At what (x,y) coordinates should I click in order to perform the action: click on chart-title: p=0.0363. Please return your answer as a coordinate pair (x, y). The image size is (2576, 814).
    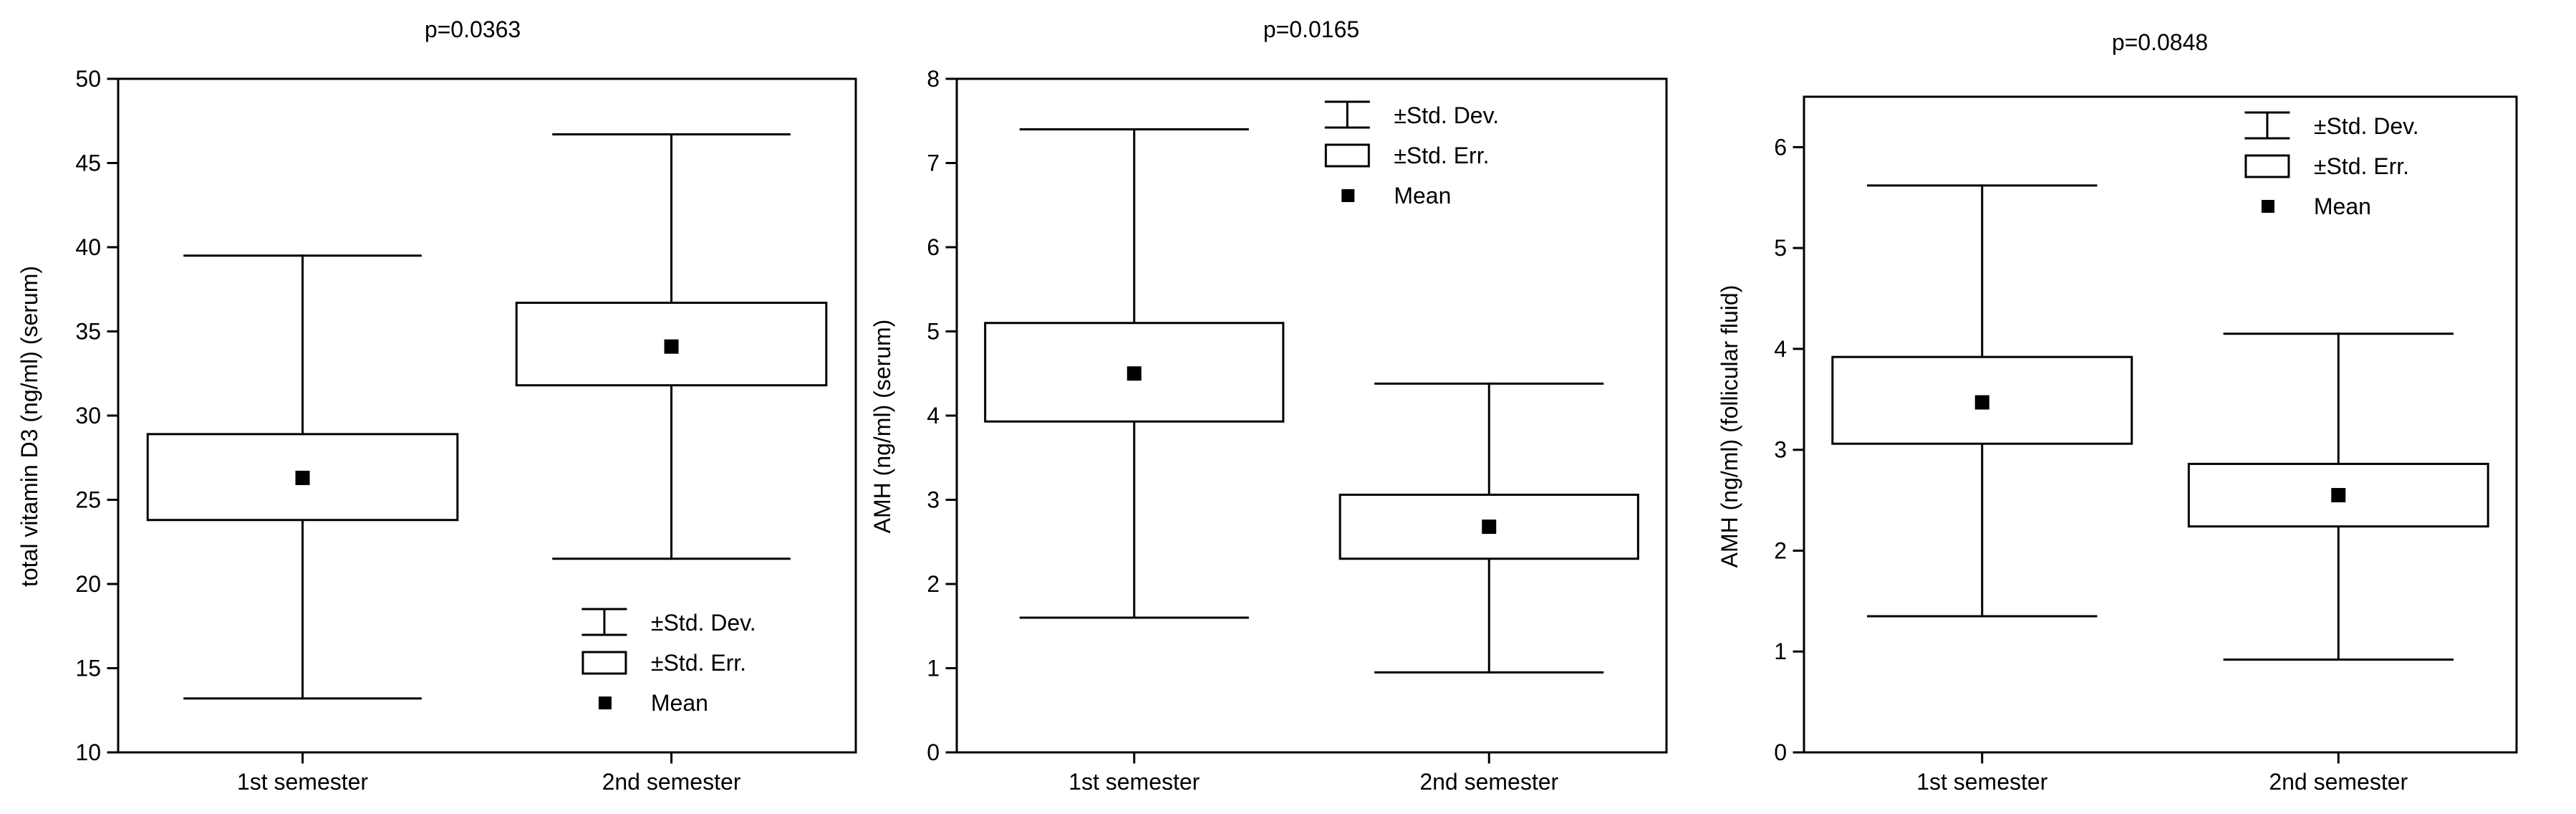
    Looking at the image, I should click on (473, 29).